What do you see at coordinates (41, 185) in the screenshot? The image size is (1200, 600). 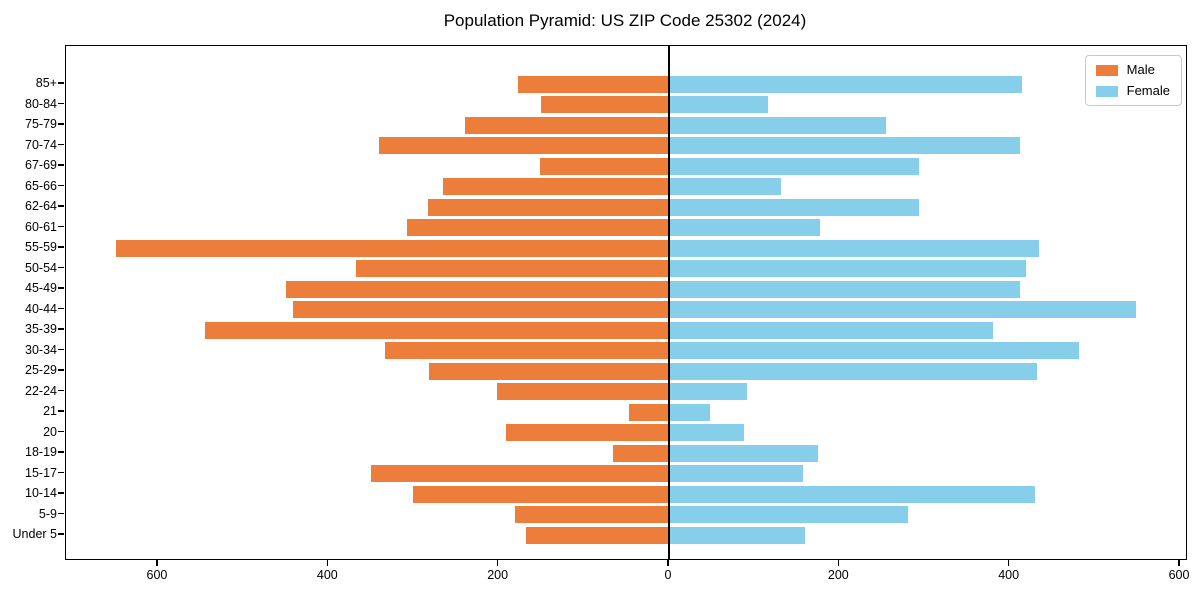 I see `y-label-65-66: 65-66` at bounding box center [41, 185].